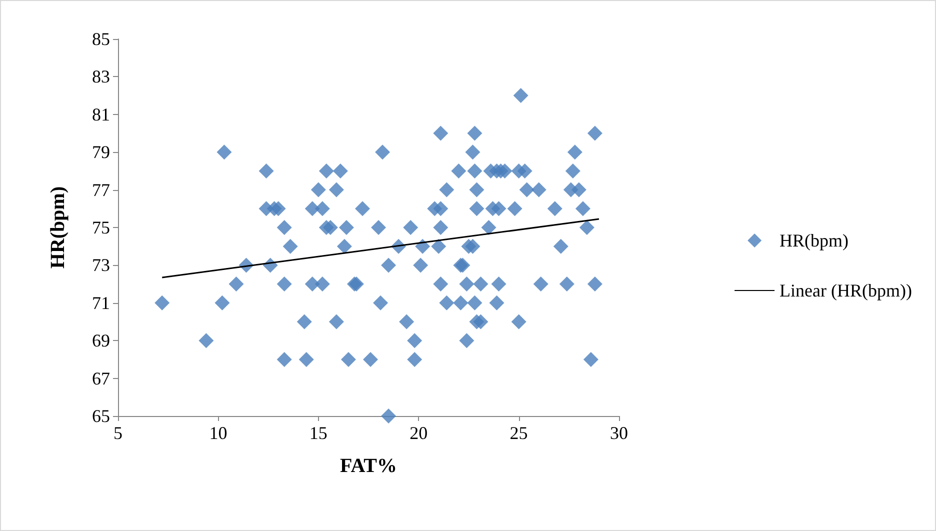 This screenshot has width=936, height=531. Describe the element at coordinates (101, 265) in the screenshot. I see `y-tick-label: 73` at that location.